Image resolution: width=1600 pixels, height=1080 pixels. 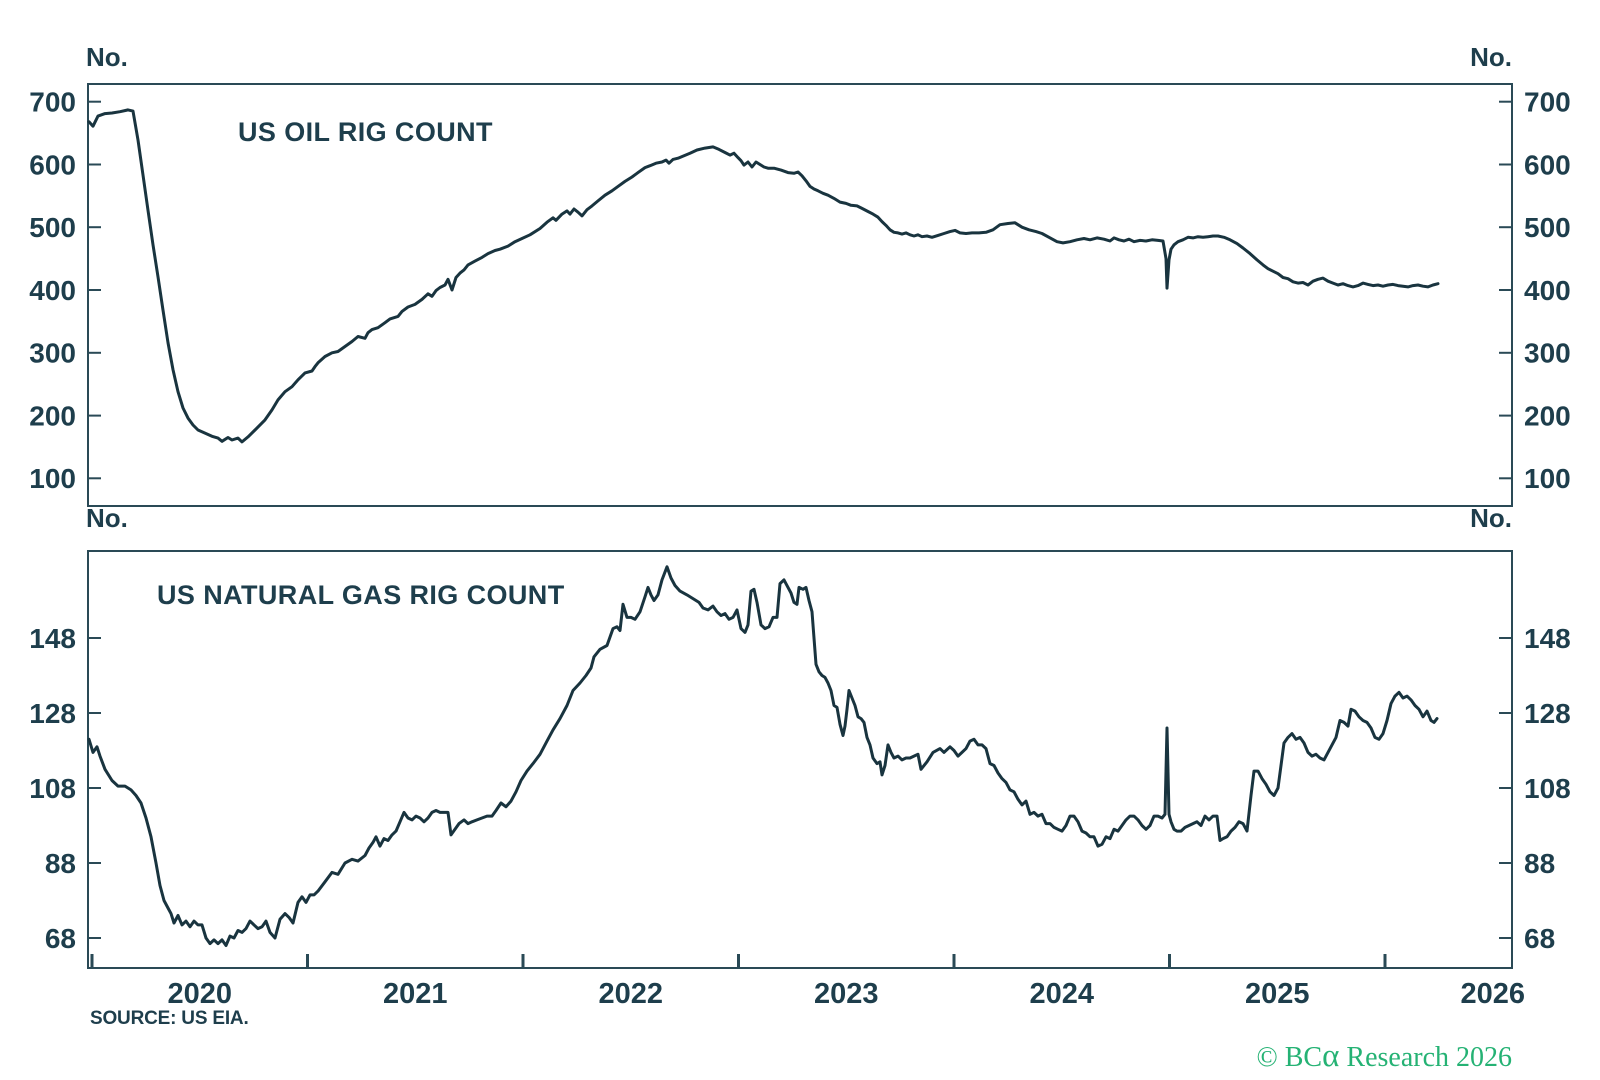 What do you see at coordinates (52, 713) in the screenshot?
I see `y-tick-label-left: 128` at bounding box center [52, 713].